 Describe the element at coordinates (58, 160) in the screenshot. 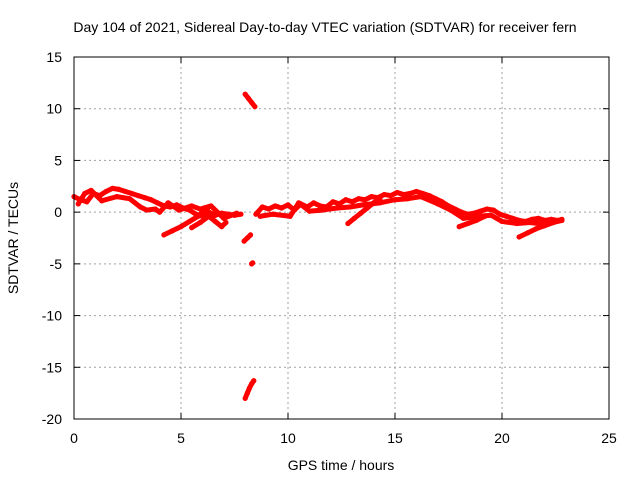

I see `y-tick-label: 5` at that location.